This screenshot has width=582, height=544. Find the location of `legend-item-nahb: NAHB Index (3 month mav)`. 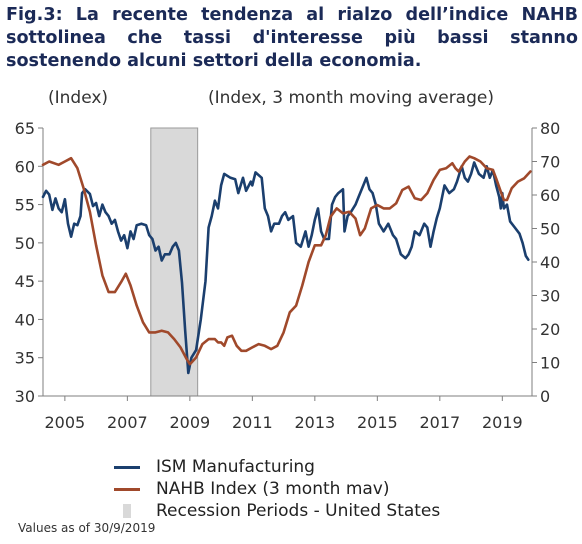

legend-item-nahb: NAHB Index (3 month mav) is located at coordinates (277, 489).